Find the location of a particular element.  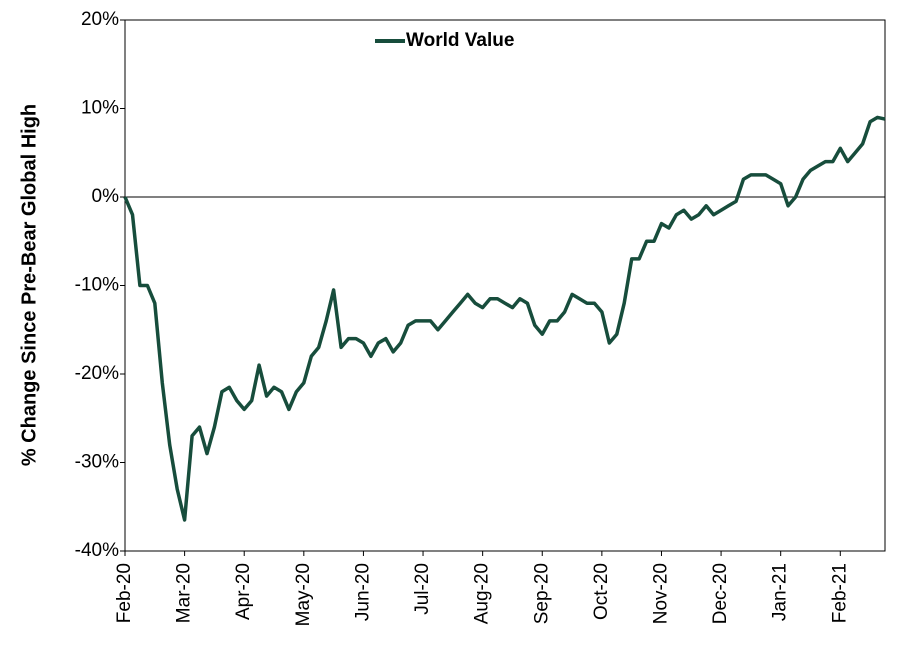

x-tick-label: Jun-20 is located at coordinates (362, 592).